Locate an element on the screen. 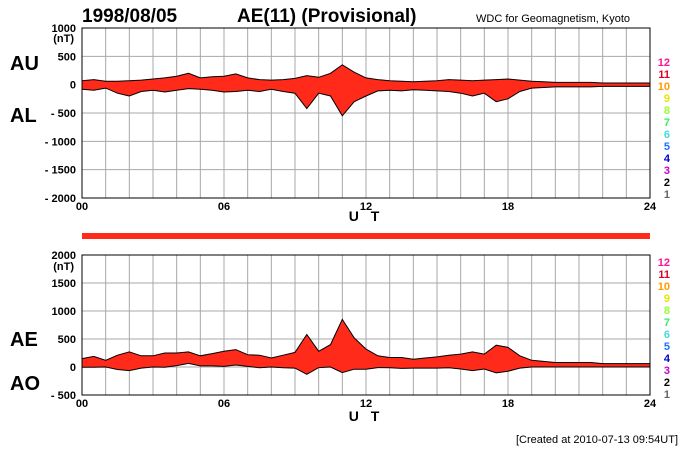  au-label: AU is located at coordinates (24, 64).